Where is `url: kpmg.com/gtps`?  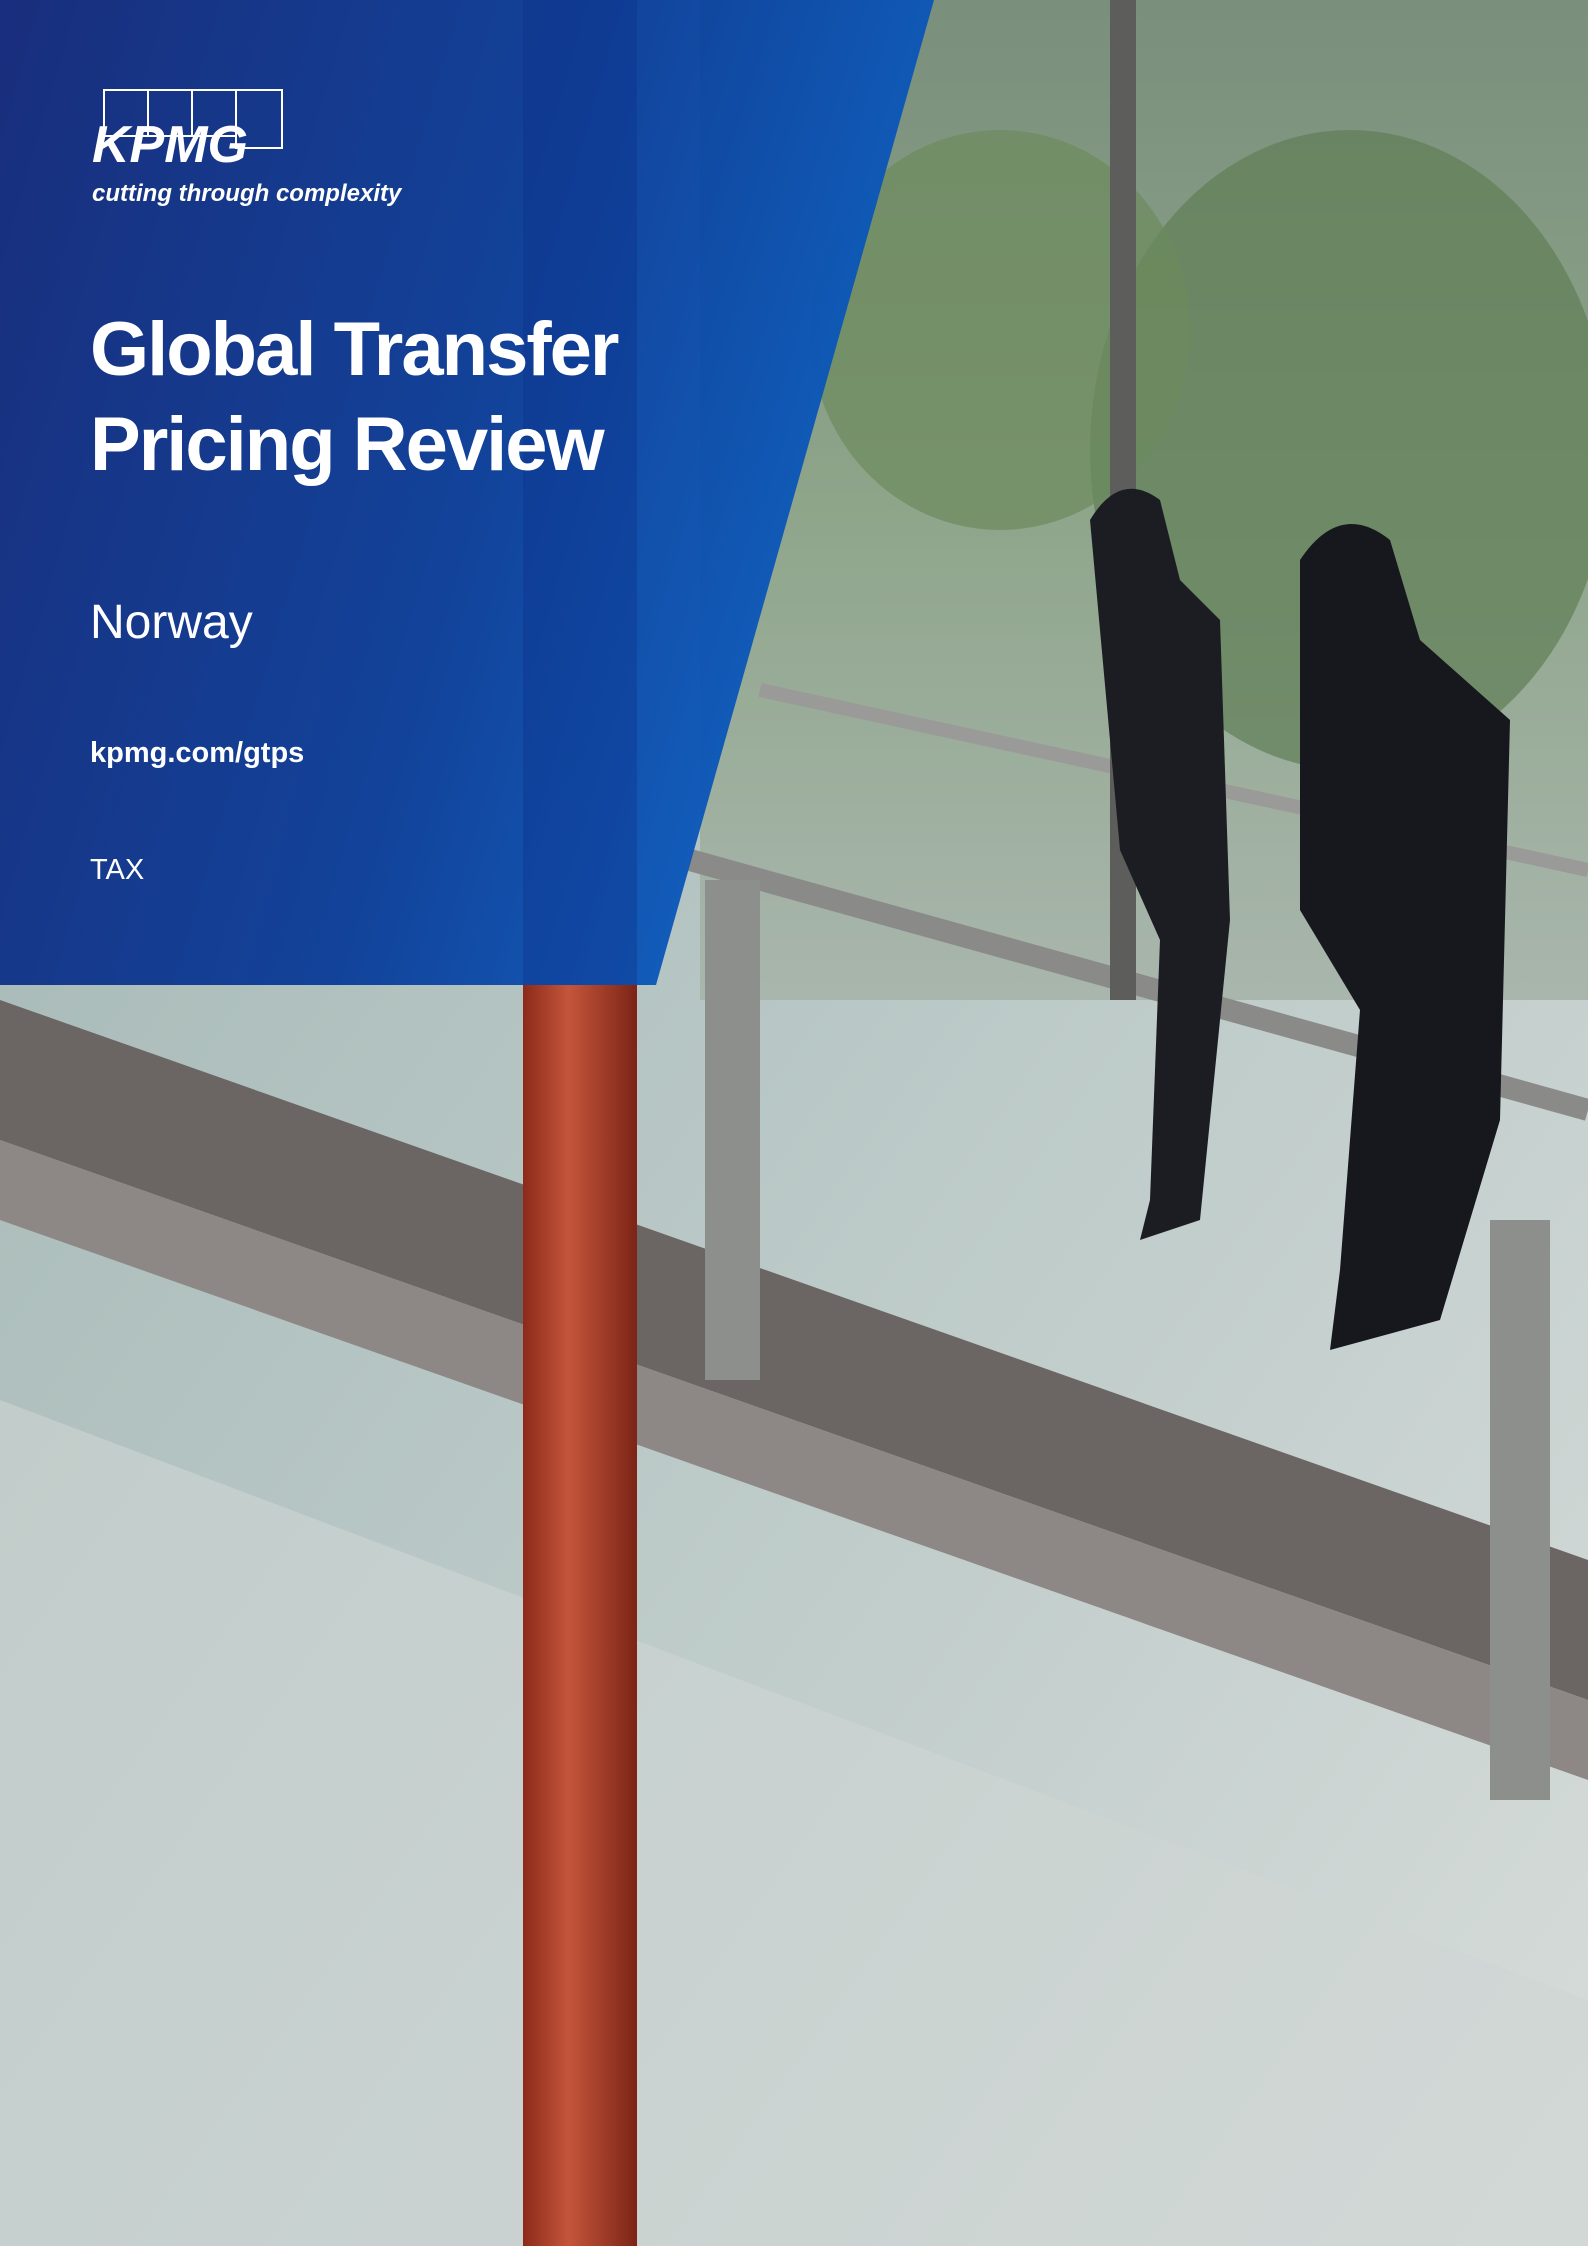 url: kpmg.com/gtps is located at coordinates (197, 753).